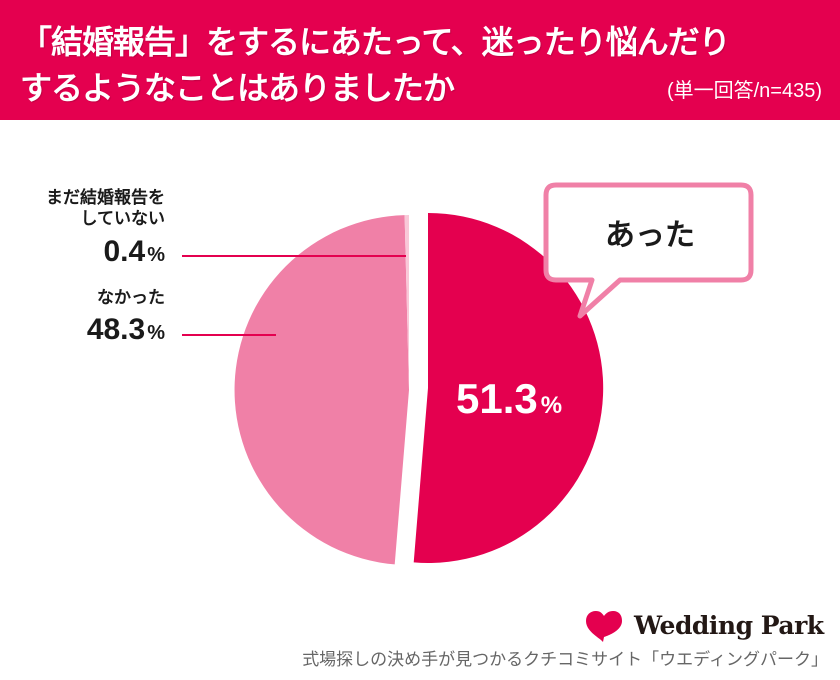  What do you see at coordinates (237, 88) in the screenshot?
I see `chart-title-line-2: するようなことはありましたか` at bounding box center [237, 88].